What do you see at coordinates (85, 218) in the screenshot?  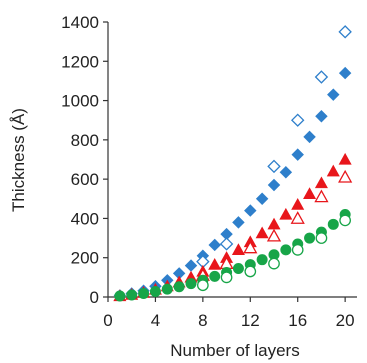 I see `y-tick-label: 400` at bounding box center [85, 218].